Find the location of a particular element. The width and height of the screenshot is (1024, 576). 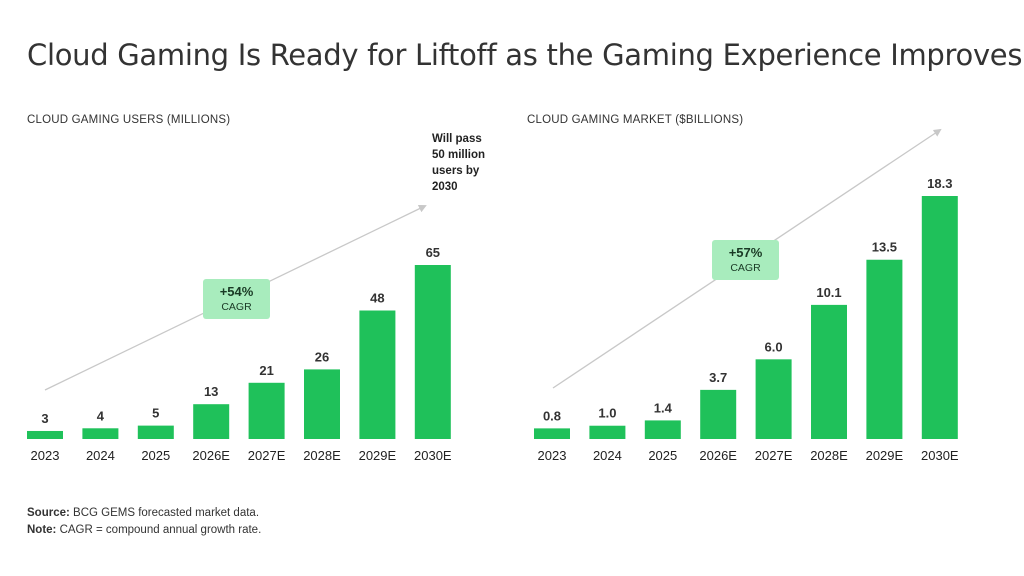

annotation-line: users by is located at coordinates (456, 171).